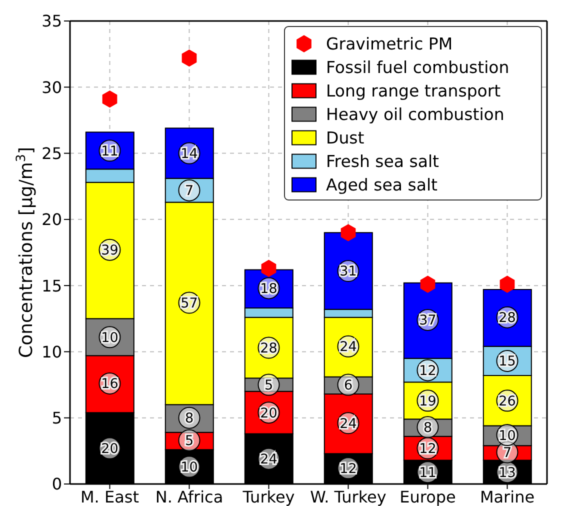 The image size is (564, 506). I want to click on legend-label: Fossil fuel combustion, so click(418, 68).